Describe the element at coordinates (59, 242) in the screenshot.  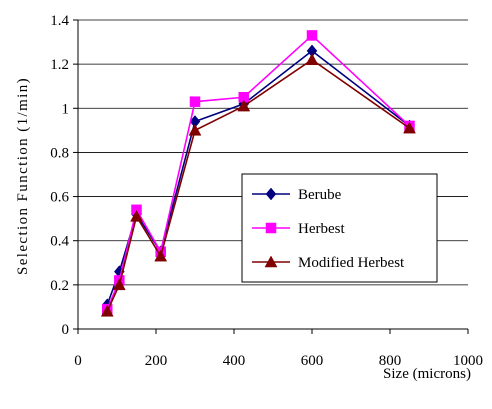
I see `y-tick-label-2: 0.4` at that location.